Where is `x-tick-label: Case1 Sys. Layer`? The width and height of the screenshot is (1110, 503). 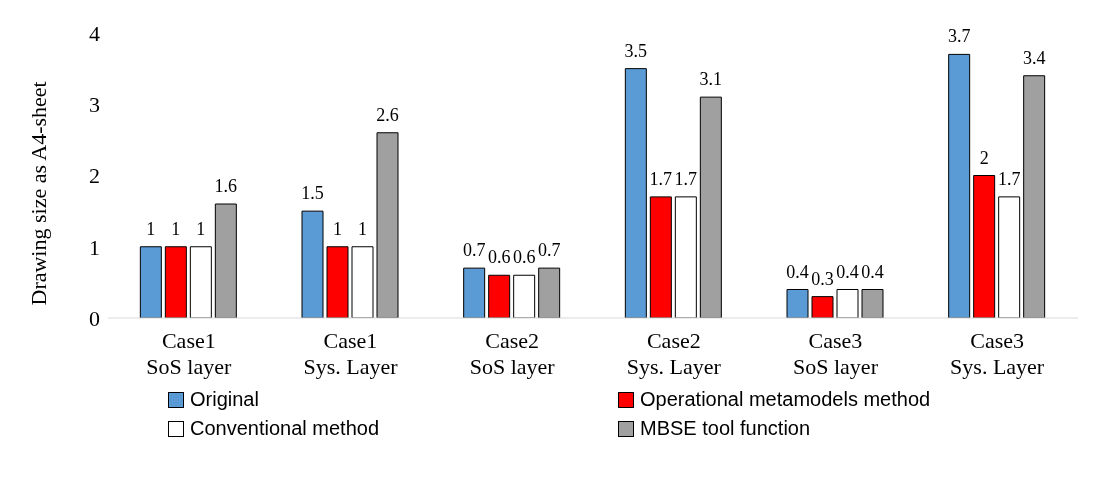 x-tick-label: Case1 Sys. Layer is located at coordinates (351, 353).